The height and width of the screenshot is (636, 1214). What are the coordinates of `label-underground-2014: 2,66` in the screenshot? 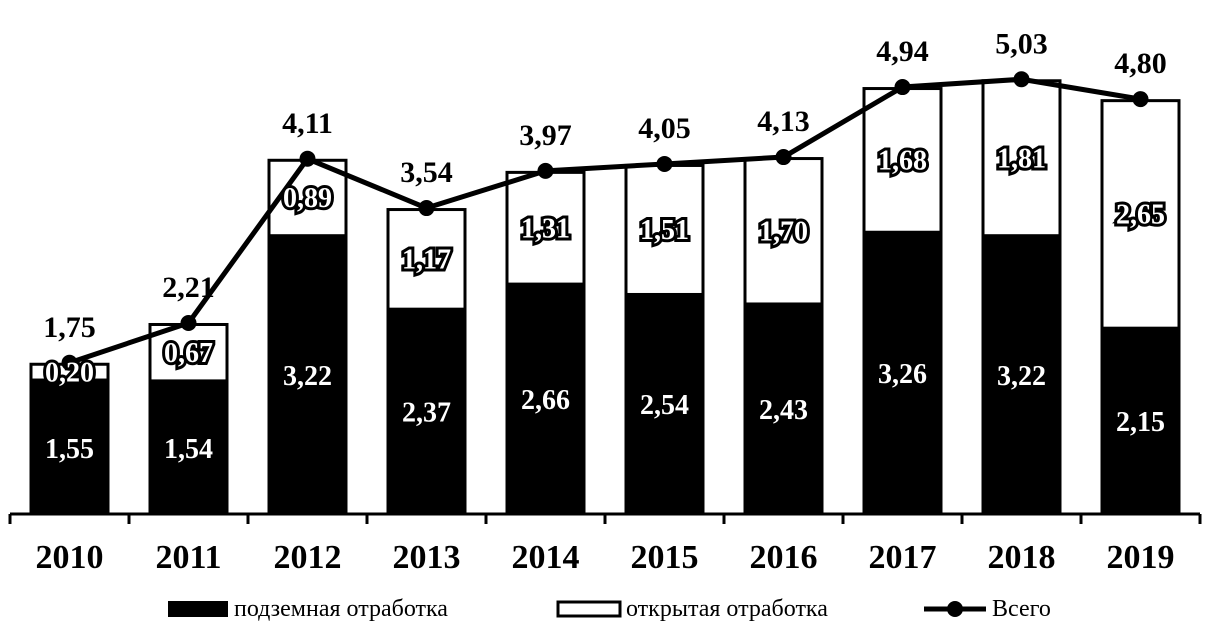 It's located at (545, 400).